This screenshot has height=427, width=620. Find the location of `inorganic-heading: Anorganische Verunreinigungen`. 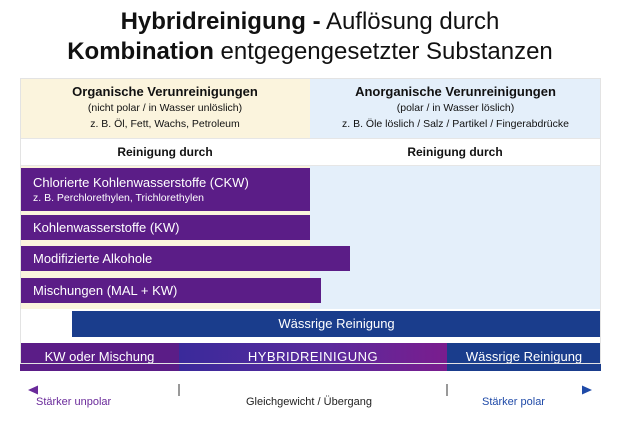

inorganic-heading: Anorganische Verunreinigungen is located at coordinates (455, 91).